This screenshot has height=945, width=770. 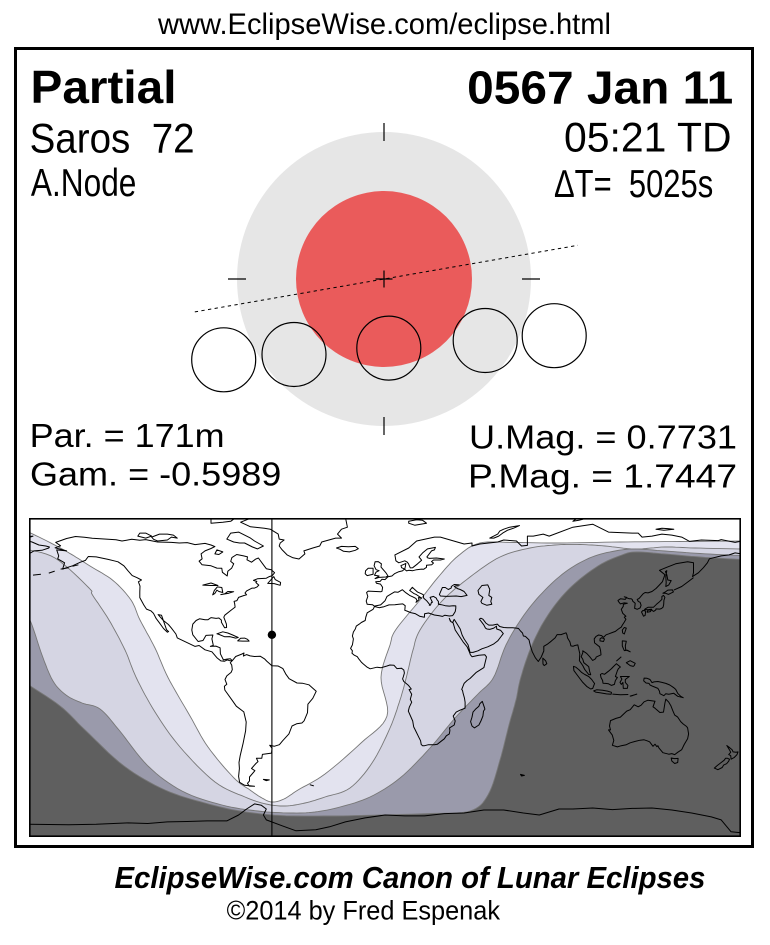 What do you see at coordinates (648, 136) in the screenshot?
I see `svg-text: 05:21 TD` at bounding box center [648, 136].